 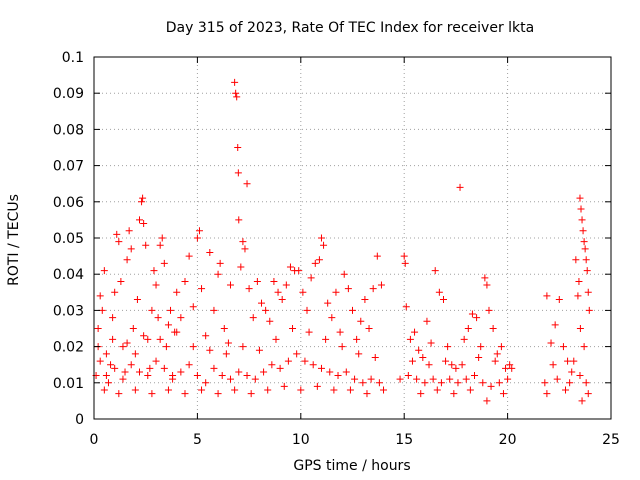 I want to click on x-tick-label: 20, so click(x=508, y=440).